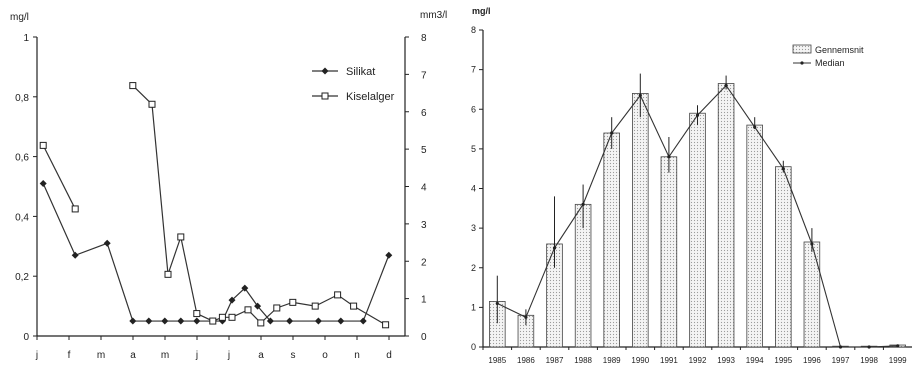  What do you see at coordinates (839, 50) in the screenshot?
I see `legend-gennemsnit-label: Gennemsnit` at bounding box center [839, 50].